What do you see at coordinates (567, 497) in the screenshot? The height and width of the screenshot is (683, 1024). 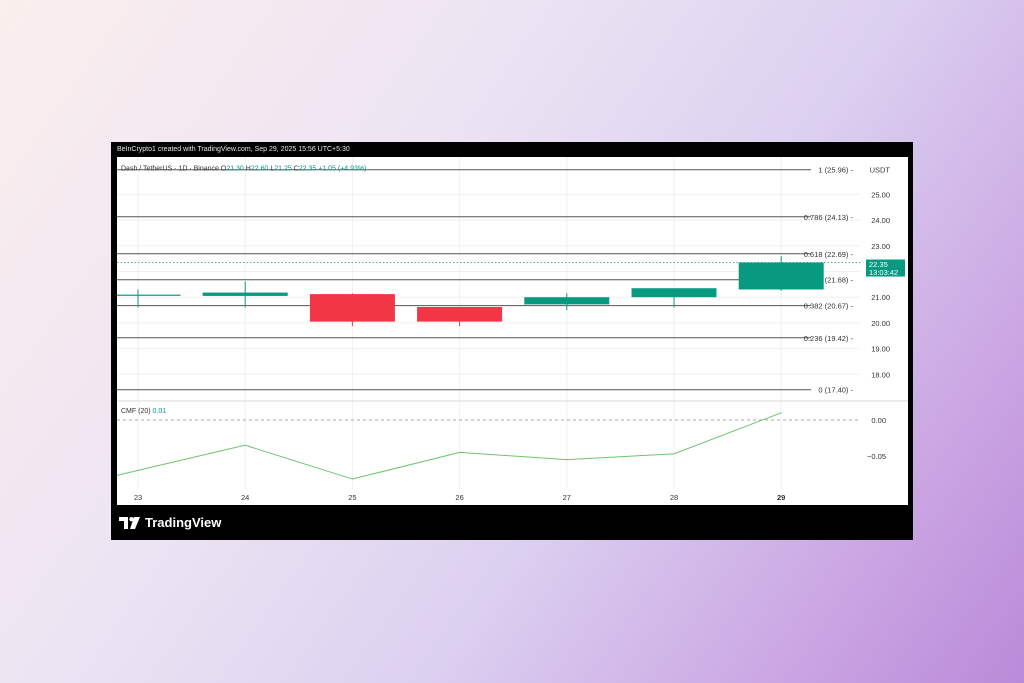 I see `time-tick-label: 27` at bounding box center [567, 497].